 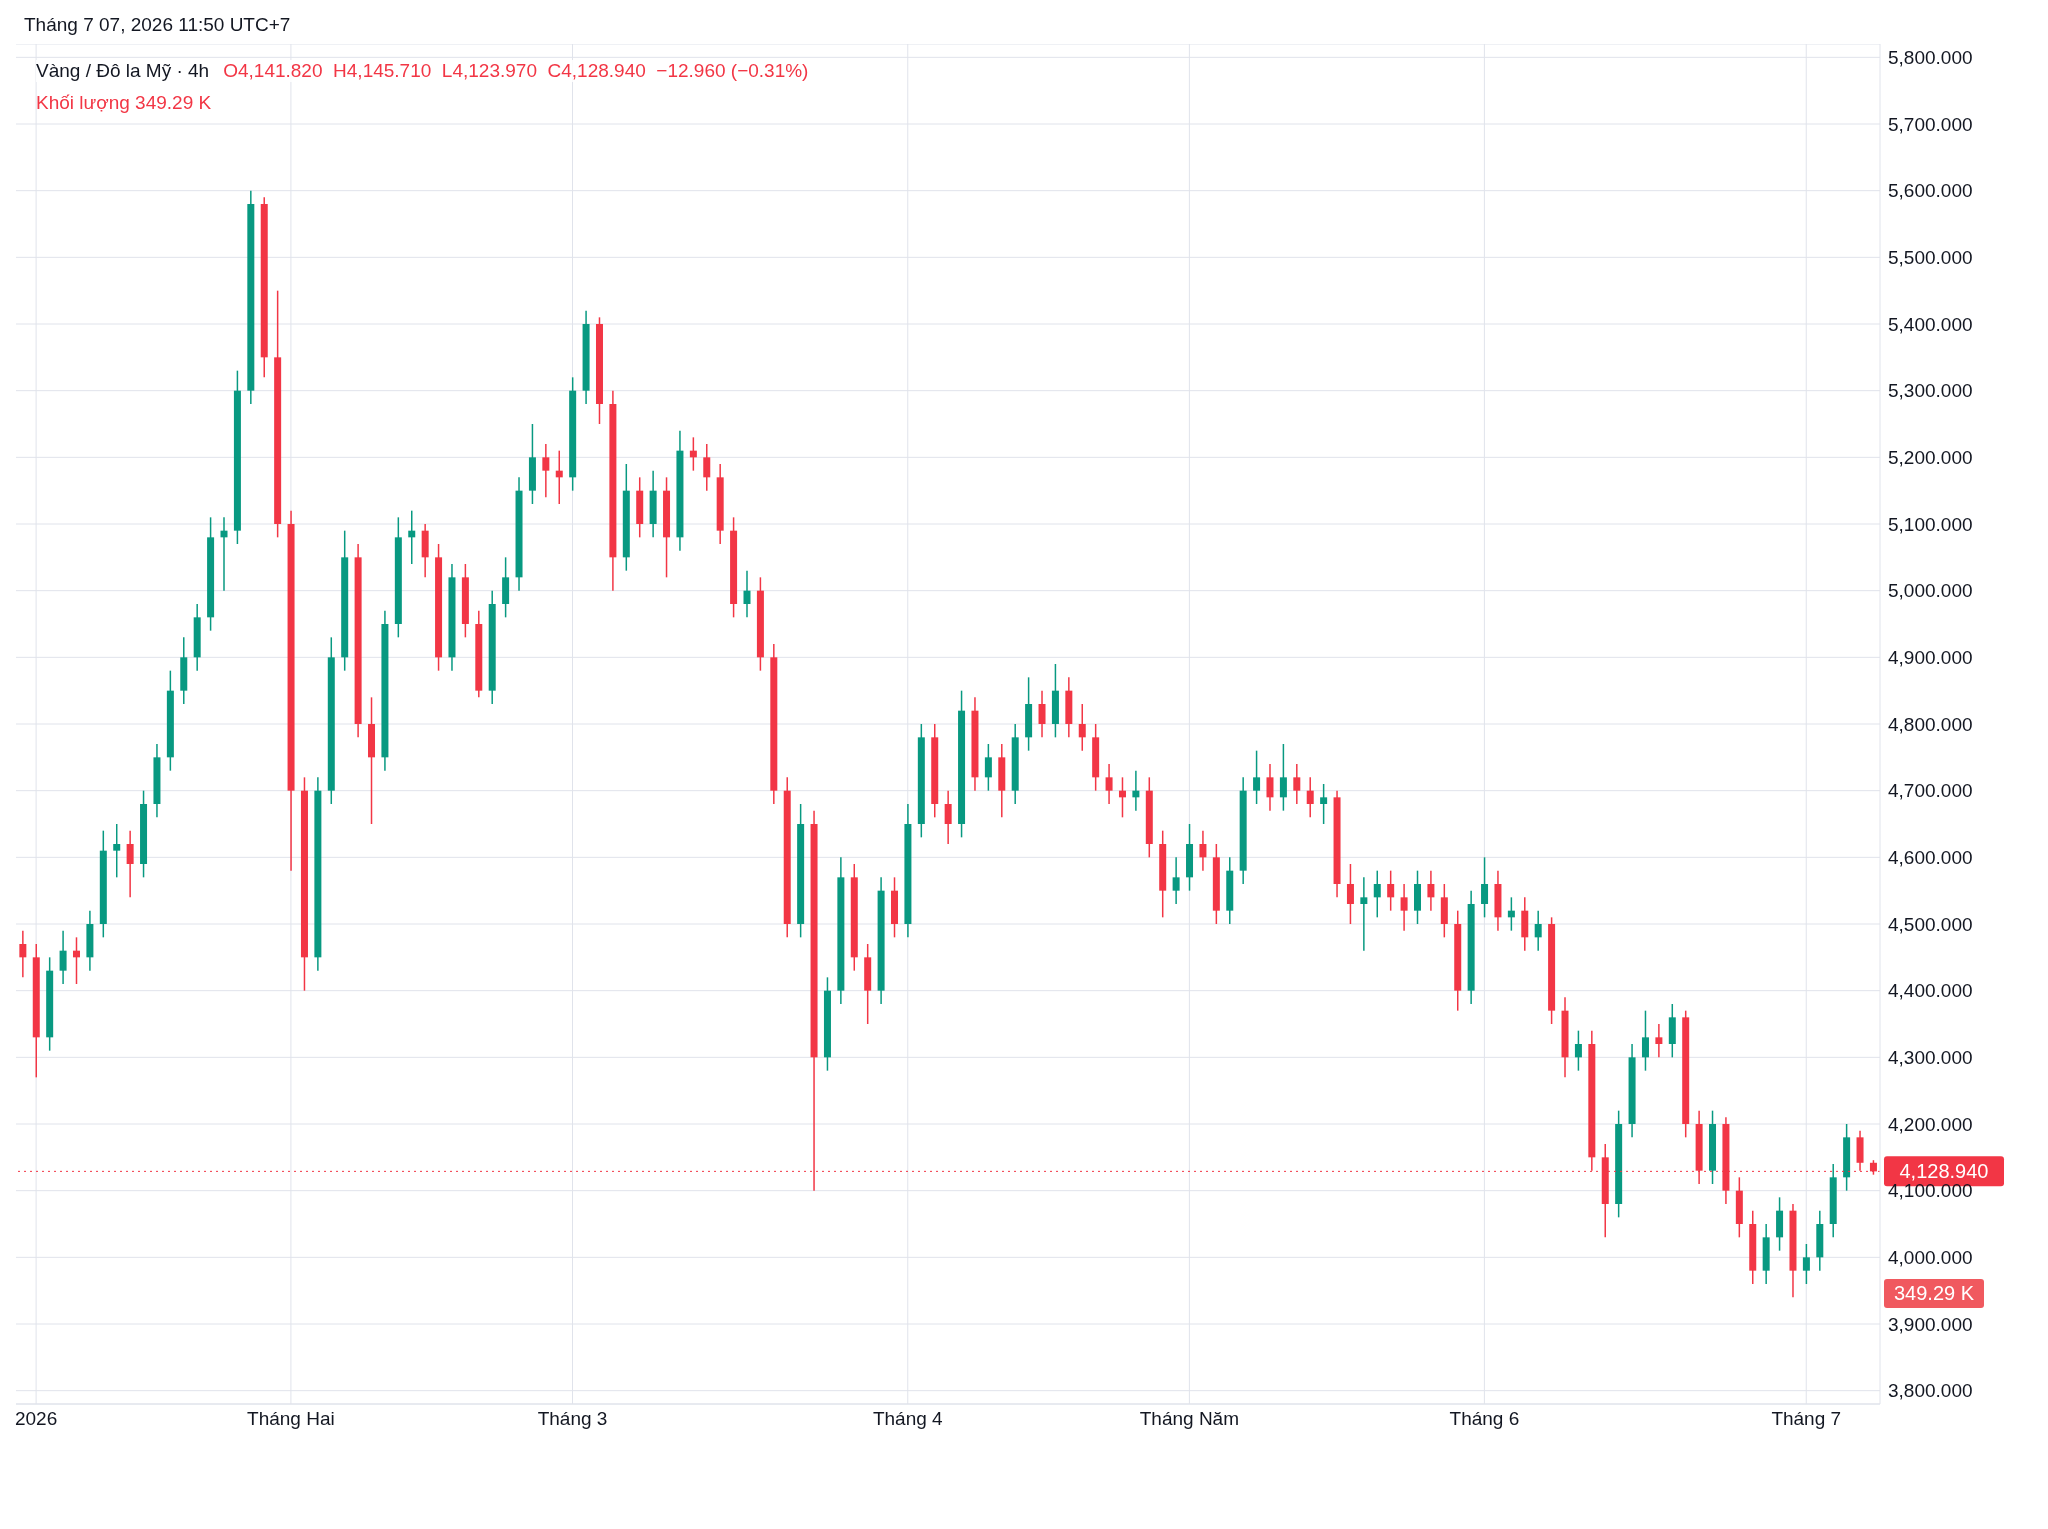 I want to click on x-tick-label: Tháng 7, so click(x=1806, y=1419).